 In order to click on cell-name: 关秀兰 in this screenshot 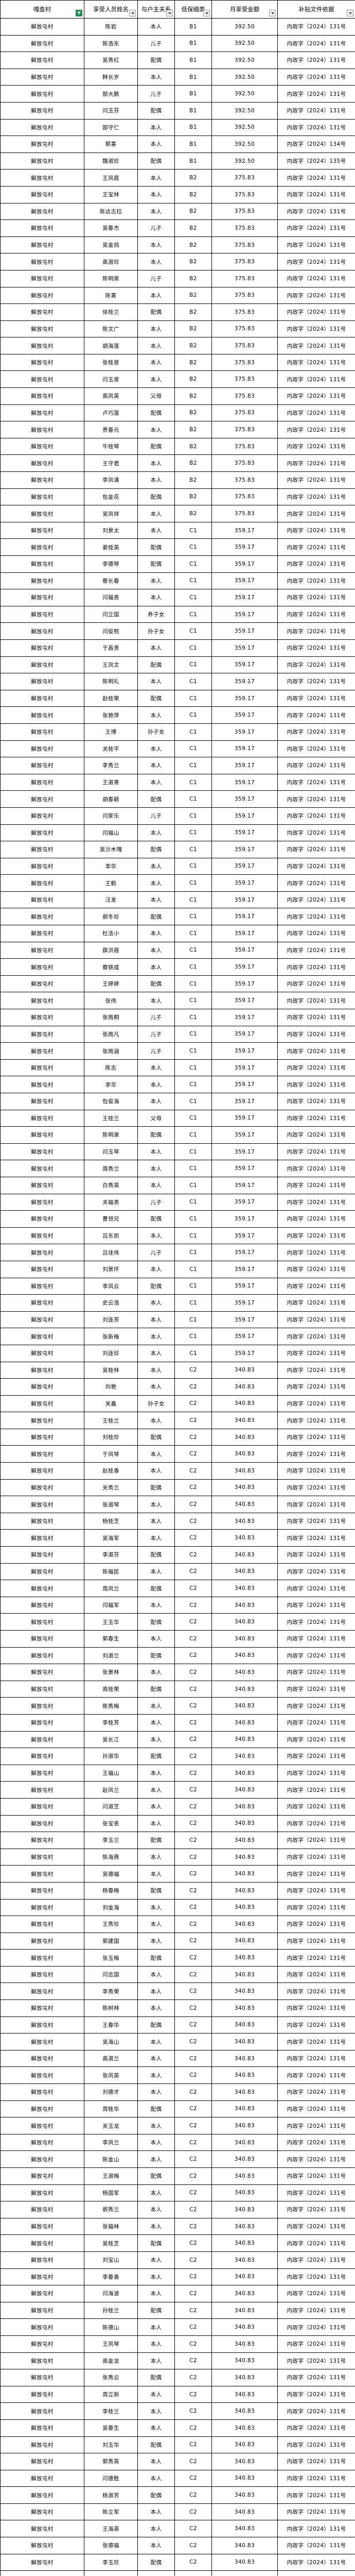, I will do `click(111, 1488)`.